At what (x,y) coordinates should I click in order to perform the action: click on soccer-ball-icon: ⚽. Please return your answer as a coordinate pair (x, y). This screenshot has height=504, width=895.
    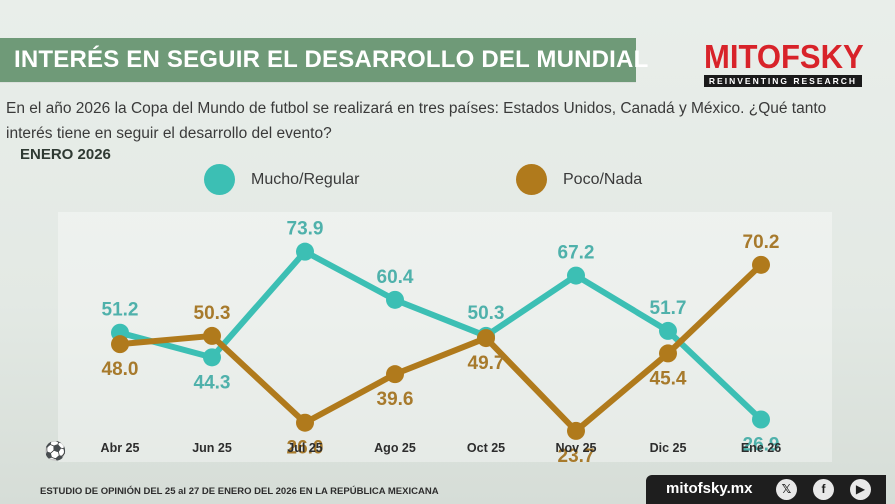
    Looking at the image, I should click on (55, 451).